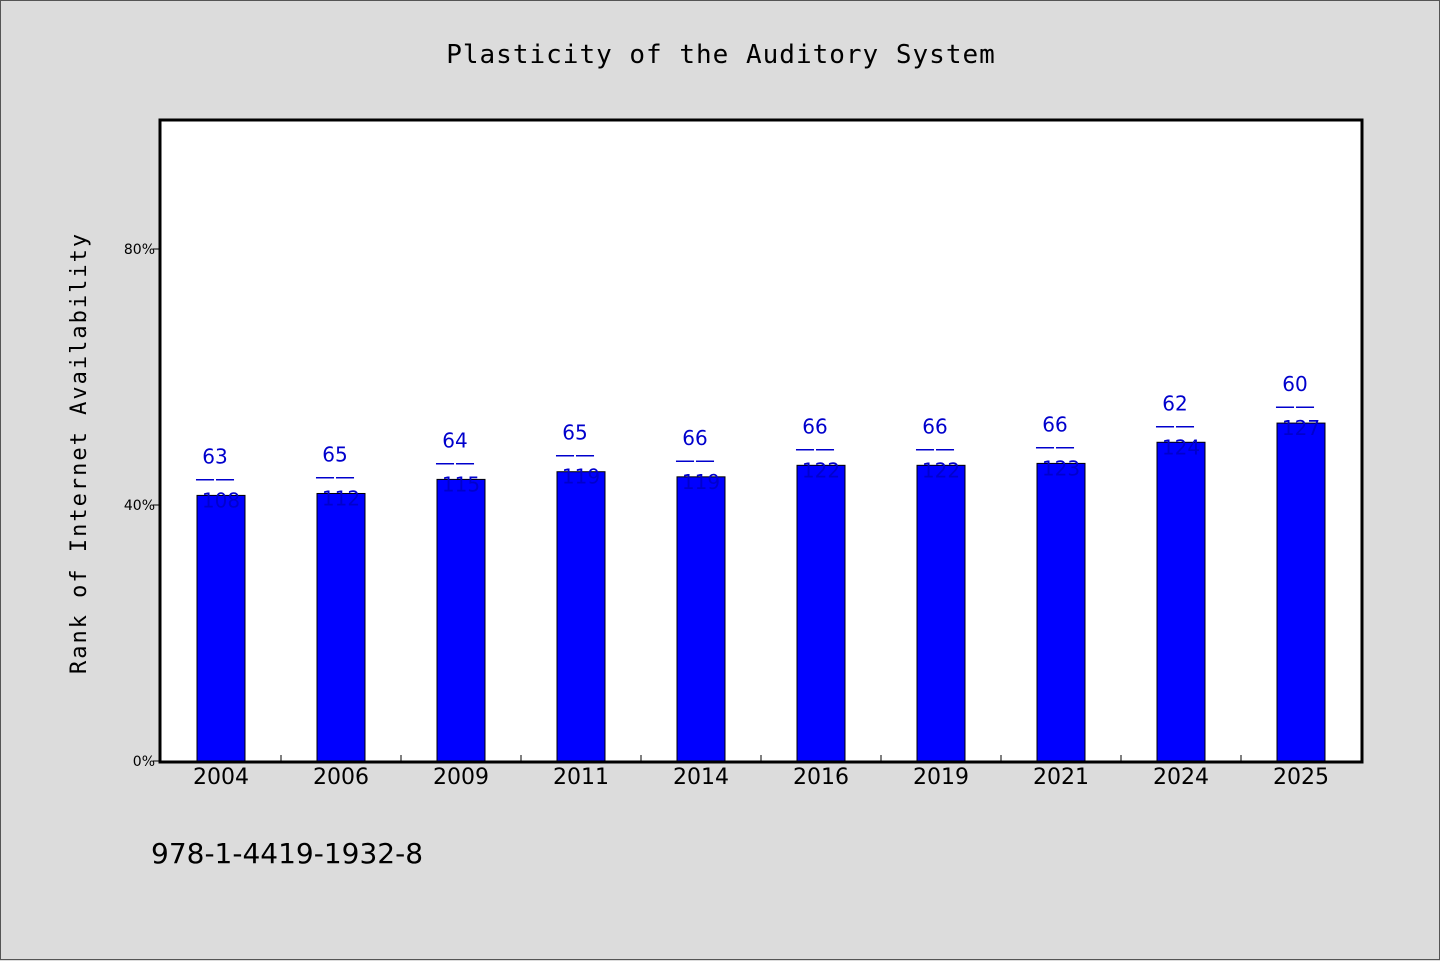 The image size is (1440, 961). I want to click on data-label-bottom: 124, so click(1181, 447).